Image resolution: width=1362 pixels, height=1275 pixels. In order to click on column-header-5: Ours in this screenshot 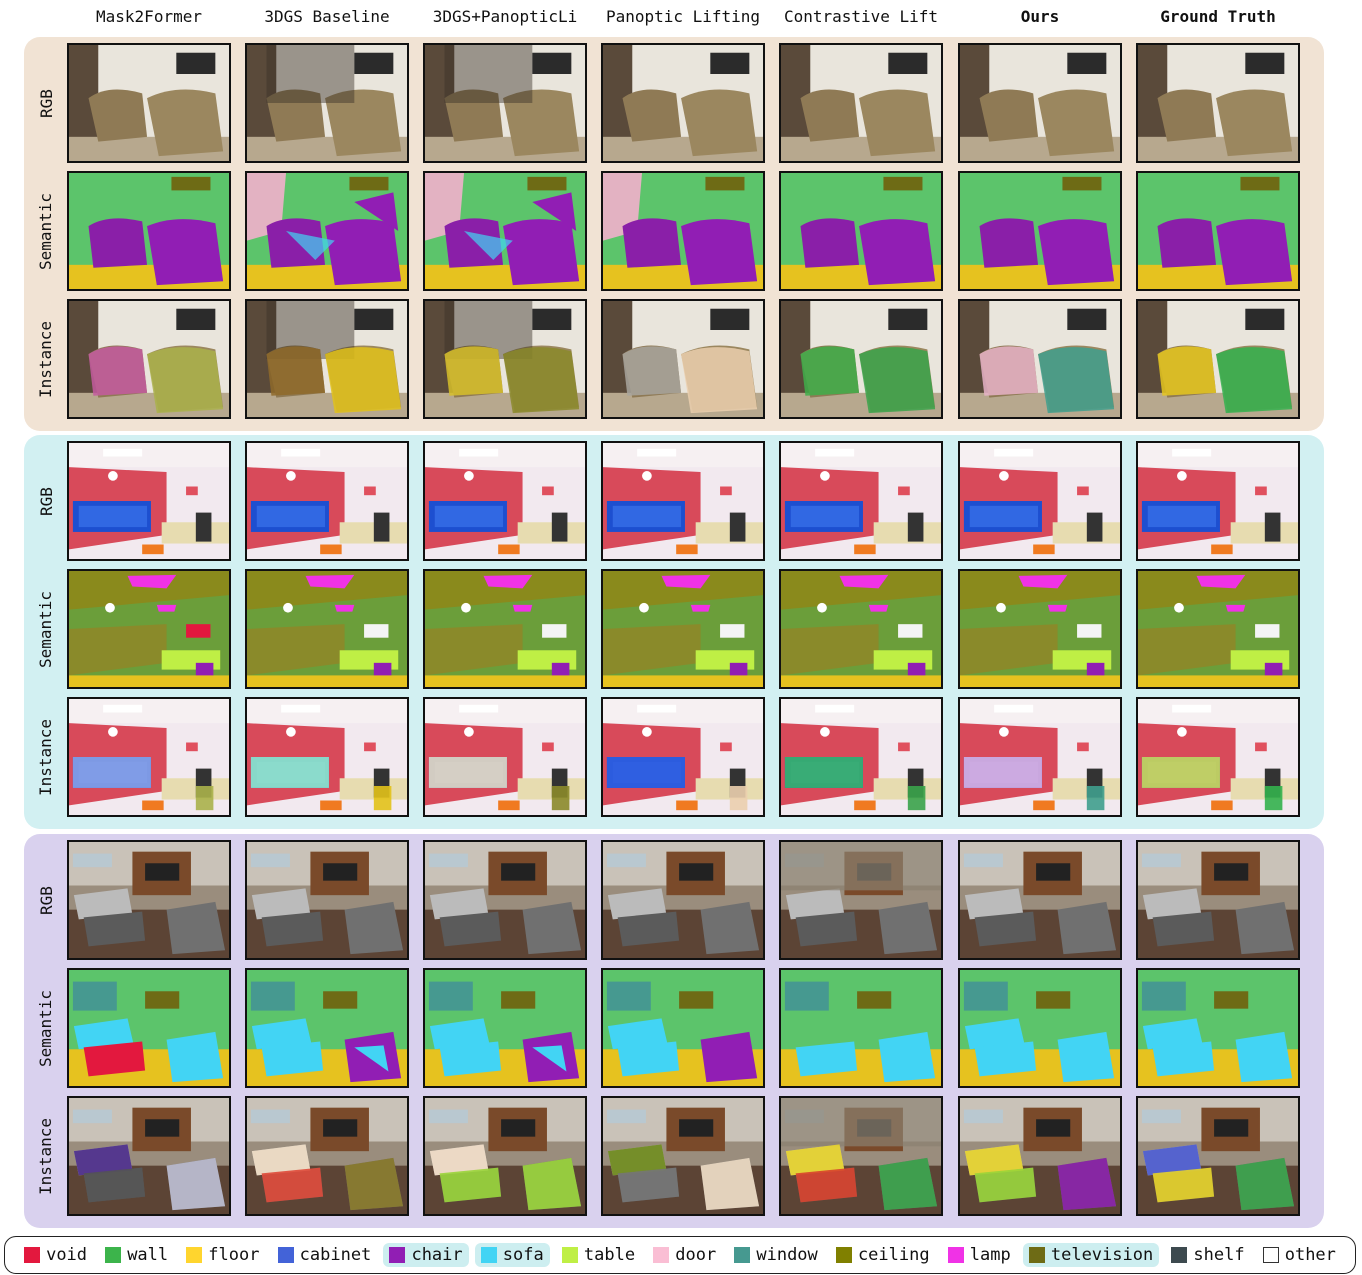, I will do `click(1040, 16)`.